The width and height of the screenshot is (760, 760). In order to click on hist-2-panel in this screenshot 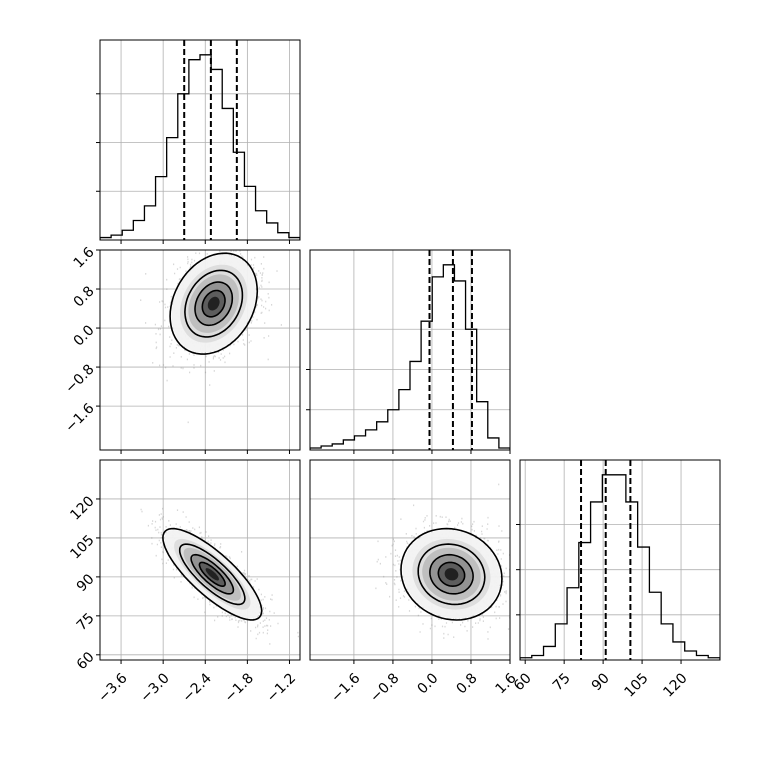, I will do `click(618, 562)`.